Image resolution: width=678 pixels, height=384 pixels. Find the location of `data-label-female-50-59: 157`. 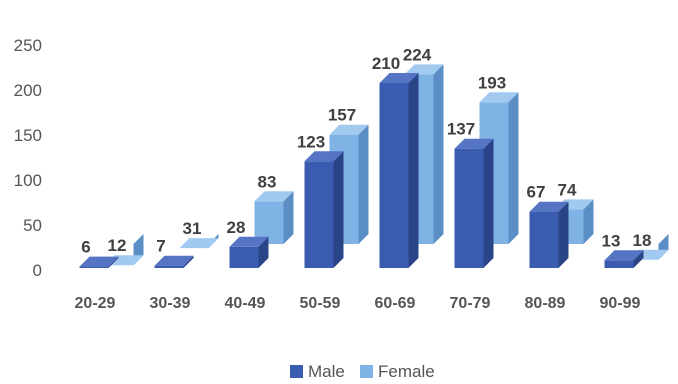

data-label-female-50-59: 157 is located at coordinates (342, 115).